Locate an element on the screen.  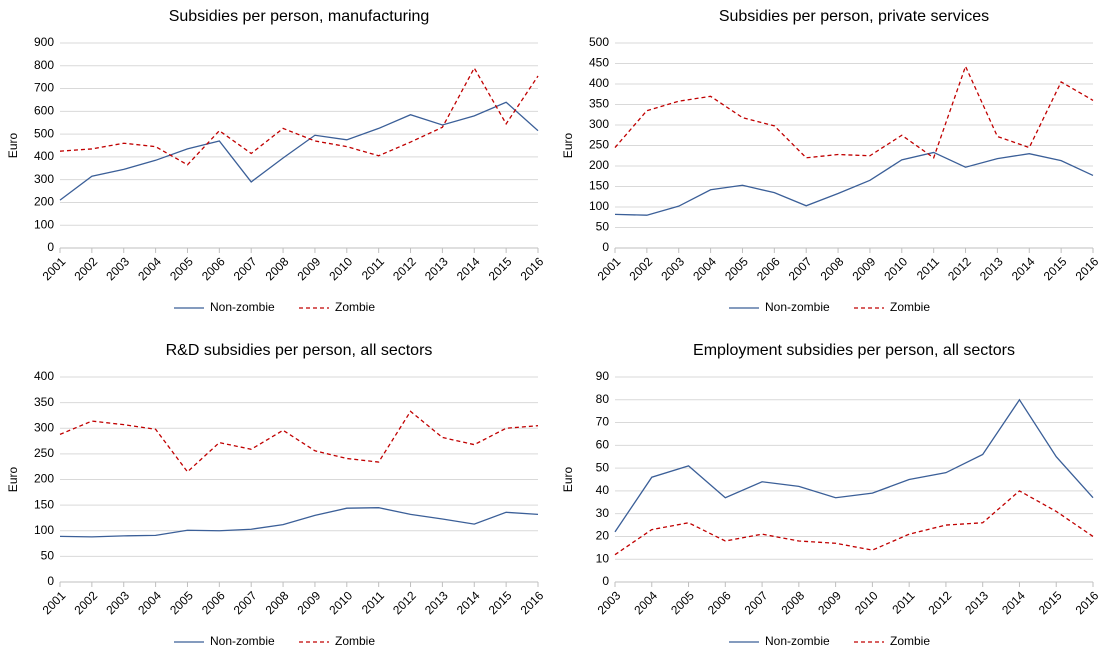
y-tick-label: 80 is located at coordinates (603, 399).